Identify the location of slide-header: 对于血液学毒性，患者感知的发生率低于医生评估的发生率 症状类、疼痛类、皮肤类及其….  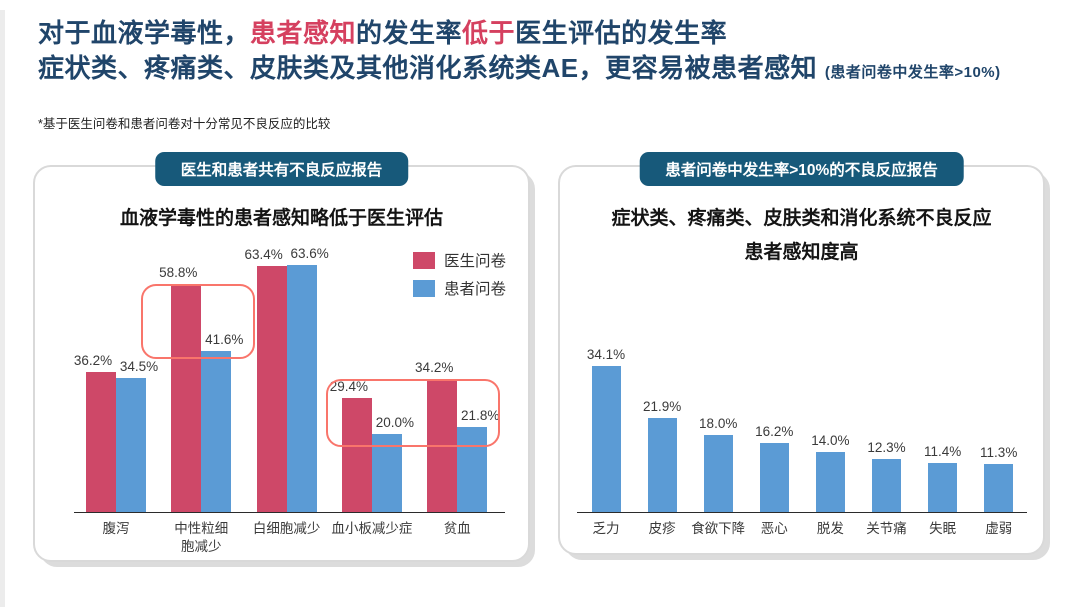
(548, 53).